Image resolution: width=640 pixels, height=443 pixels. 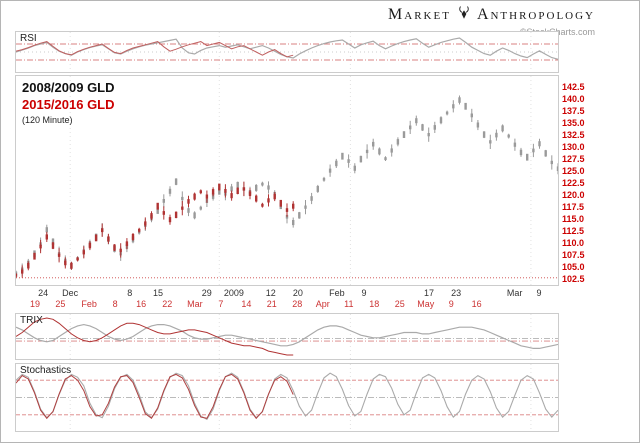 I want to click on y-tick-label: 122.5, so click(x=573, y=182).